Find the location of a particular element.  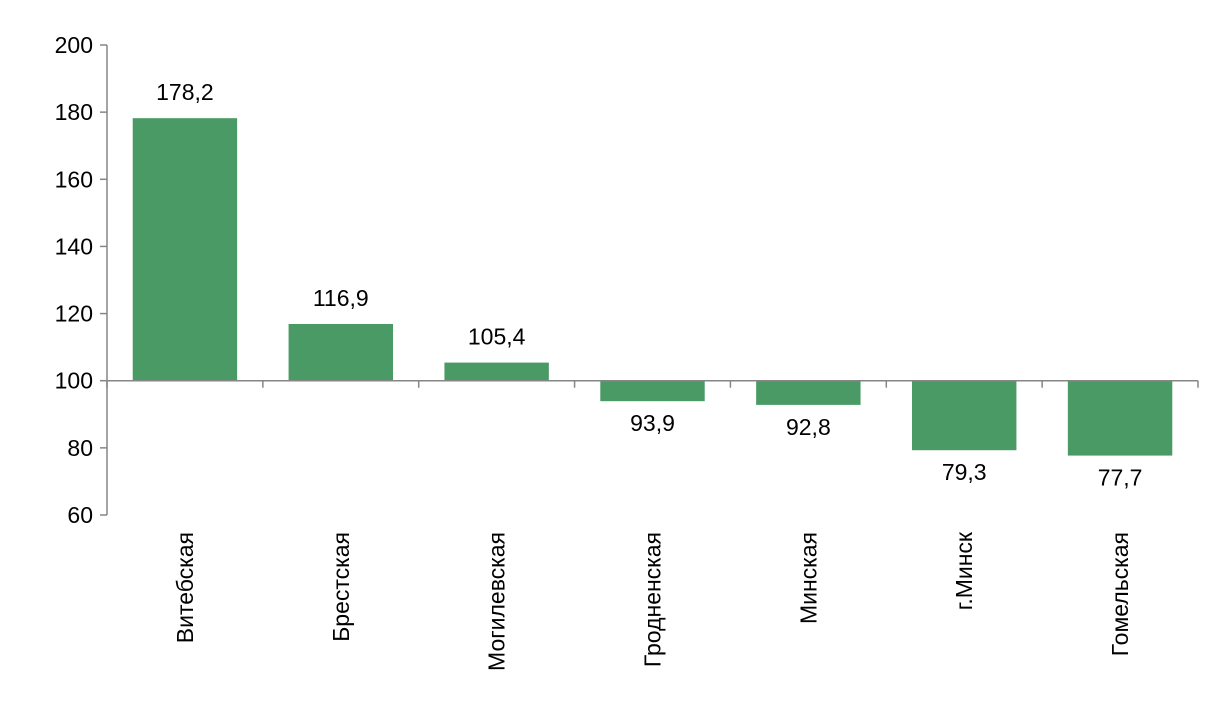

data-label: 178,2 is located at coordinates (185, 92).